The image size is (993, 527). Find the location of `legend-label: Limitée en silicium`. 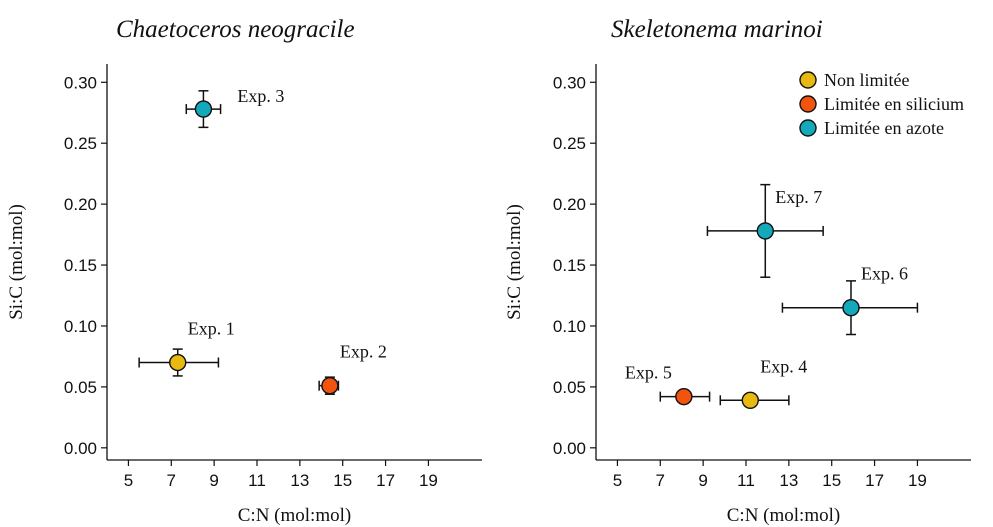

legend-label: Limitée en silicium is located at coordinates (894, 104).